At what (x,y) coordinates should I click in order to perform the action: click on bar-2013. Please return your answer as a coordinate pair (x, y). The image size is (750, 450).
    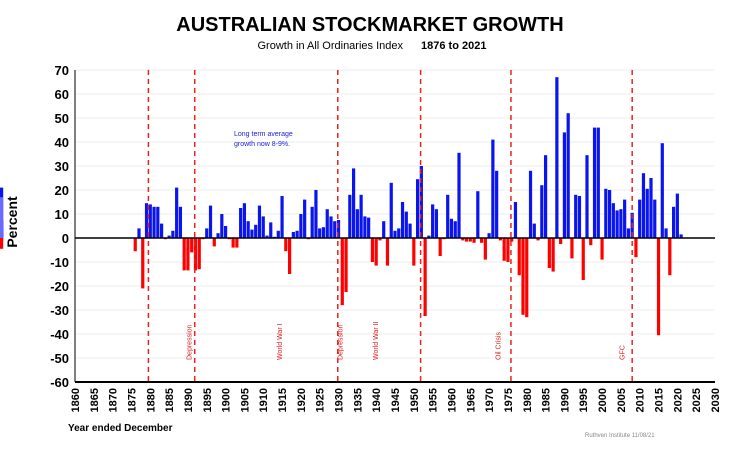
    Looking at the image, I should click on (651, 208).